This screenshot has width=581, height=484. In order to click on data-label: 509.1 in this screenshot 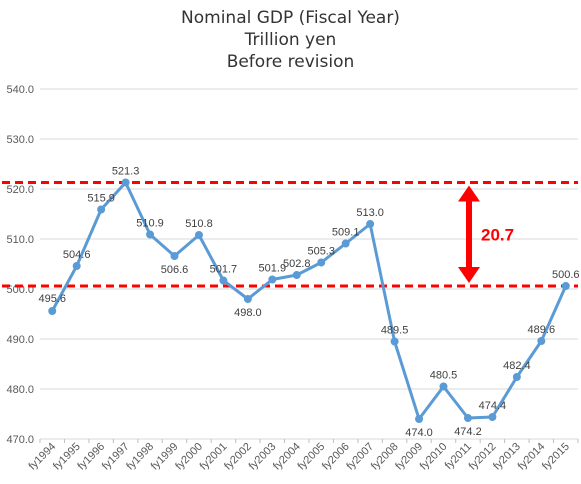, I will do `click(346, 233)`.